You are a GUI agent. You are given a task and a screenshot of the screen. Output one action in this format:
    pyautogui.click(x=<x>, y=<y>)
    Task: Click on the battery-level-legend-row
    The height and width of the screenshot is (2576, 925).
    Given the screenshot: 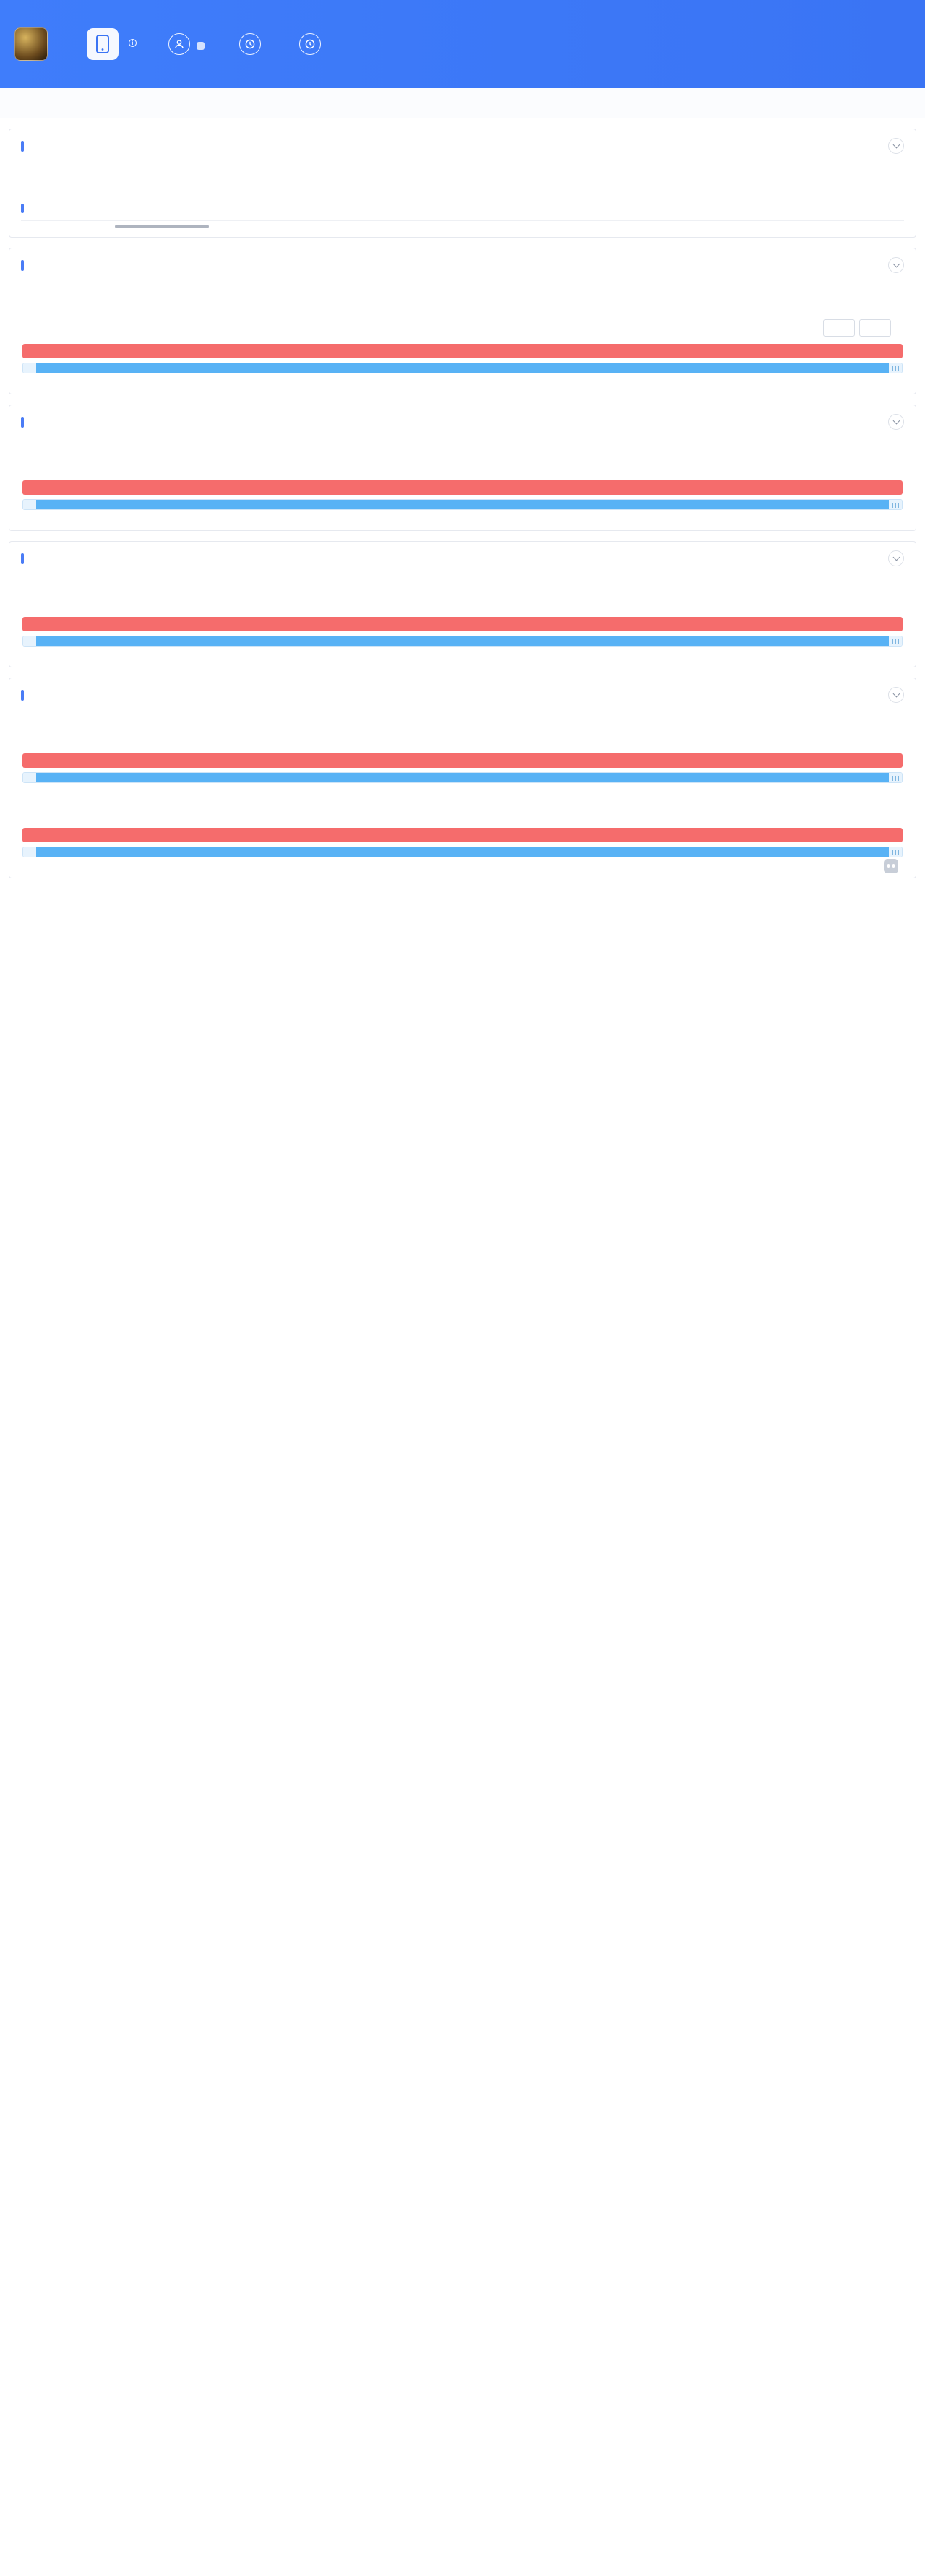 What is the action you would take?
    pyautogui.click(x=462, y=791)
    